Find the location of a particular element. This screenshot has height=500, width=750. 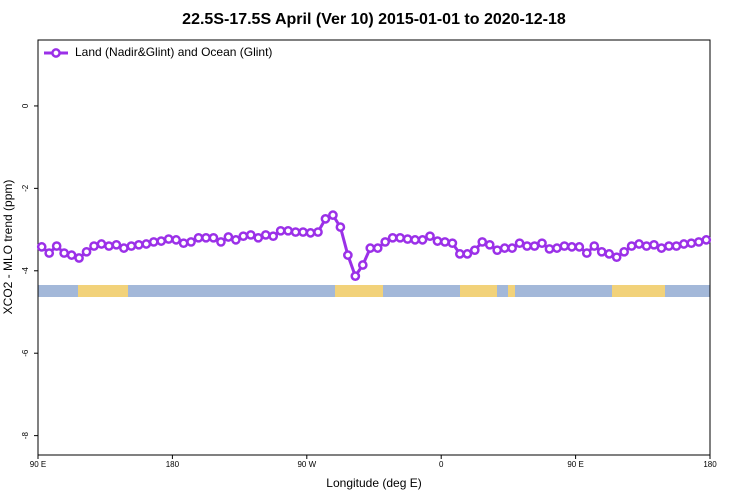

y-tick-label: -8 is located at coordinates (25, 436).